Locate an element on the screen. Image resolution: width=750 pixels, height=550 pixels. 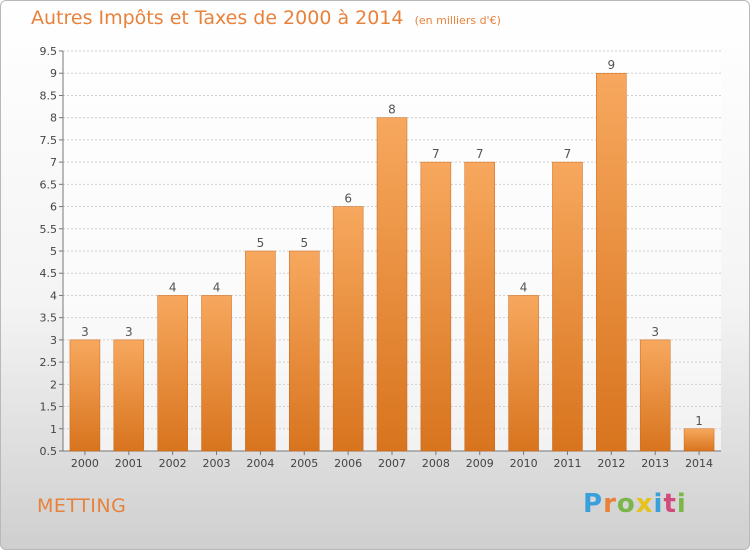
y-tick-label: 5 is located at coordinates (53, 251).